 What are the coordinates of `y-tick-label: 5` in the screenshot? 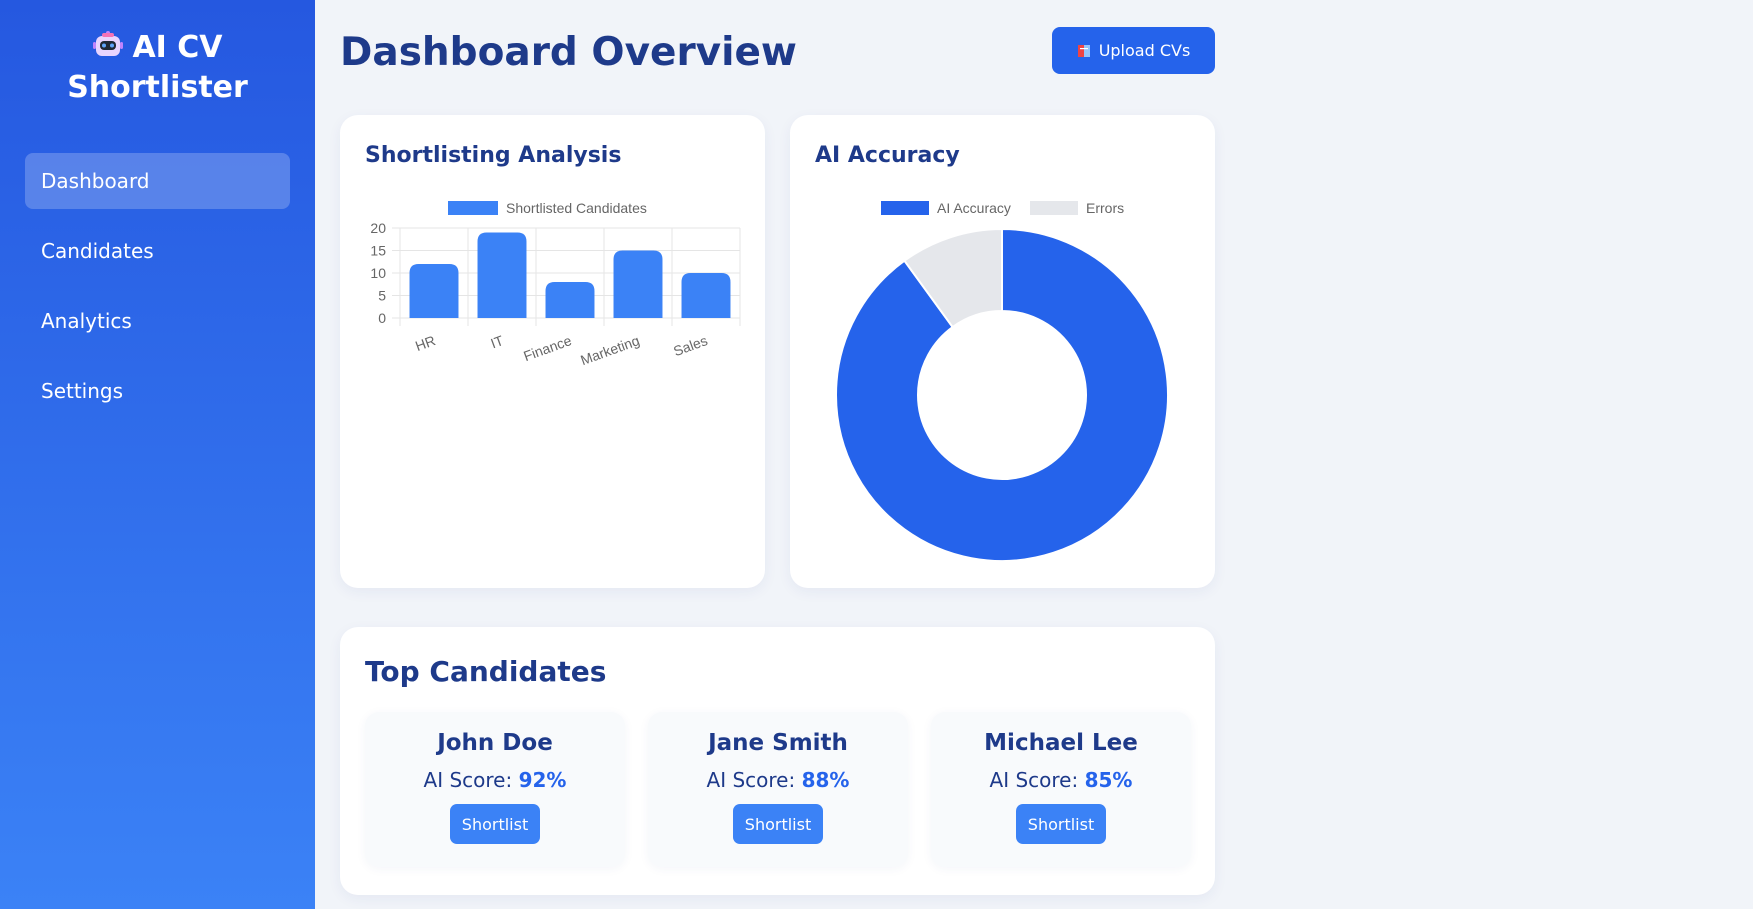 It's located at (382, 296).